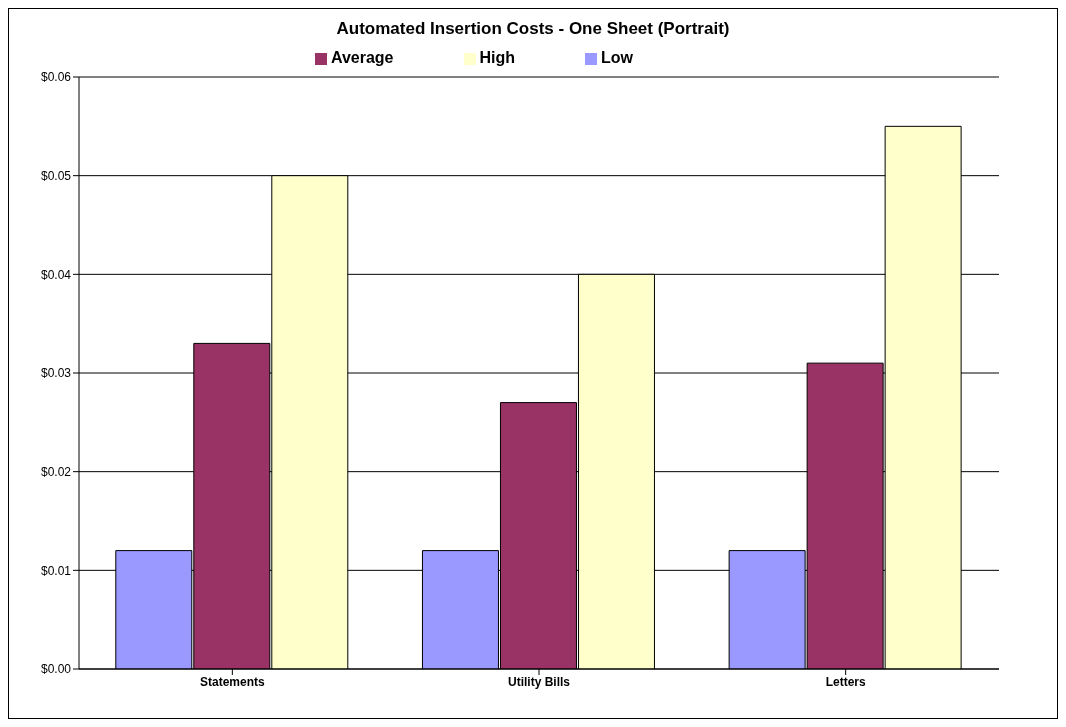 This screenshot has height=727, width=1066. What do you see at coordinates (497, 57) in the screenshot?
I see `legend-label: High` at bounding box center [497, 57].